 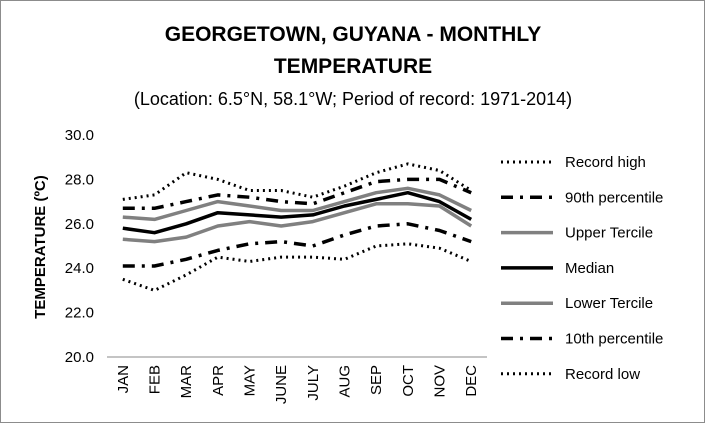 What do you see at coordinates (79, 357) in the screenshot?
I see `y-tick-label: 20.0` at bounding box center [79, 357].